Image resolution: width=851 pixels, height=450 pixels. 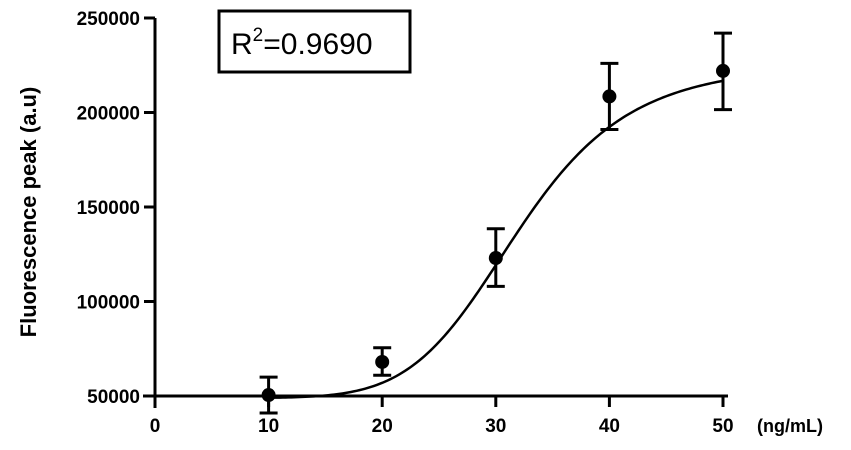 I want to click on y-tick-label: 50000, so click(x=113, y=397).